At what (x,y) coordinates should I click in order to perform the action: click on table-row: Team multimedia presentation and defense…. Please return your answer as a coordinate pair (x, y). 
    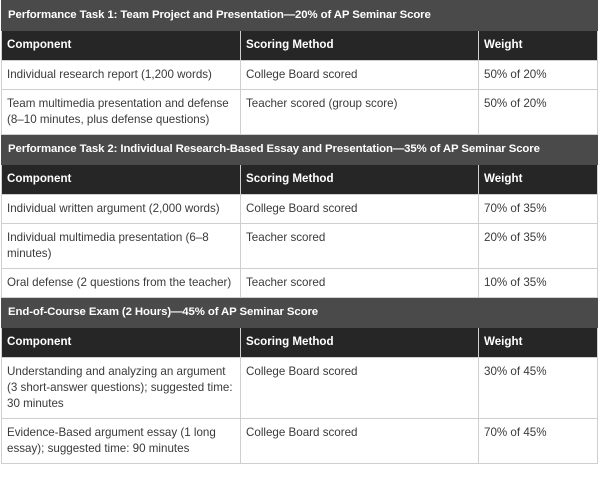
    Looking at the image, I should click on (299, 112).